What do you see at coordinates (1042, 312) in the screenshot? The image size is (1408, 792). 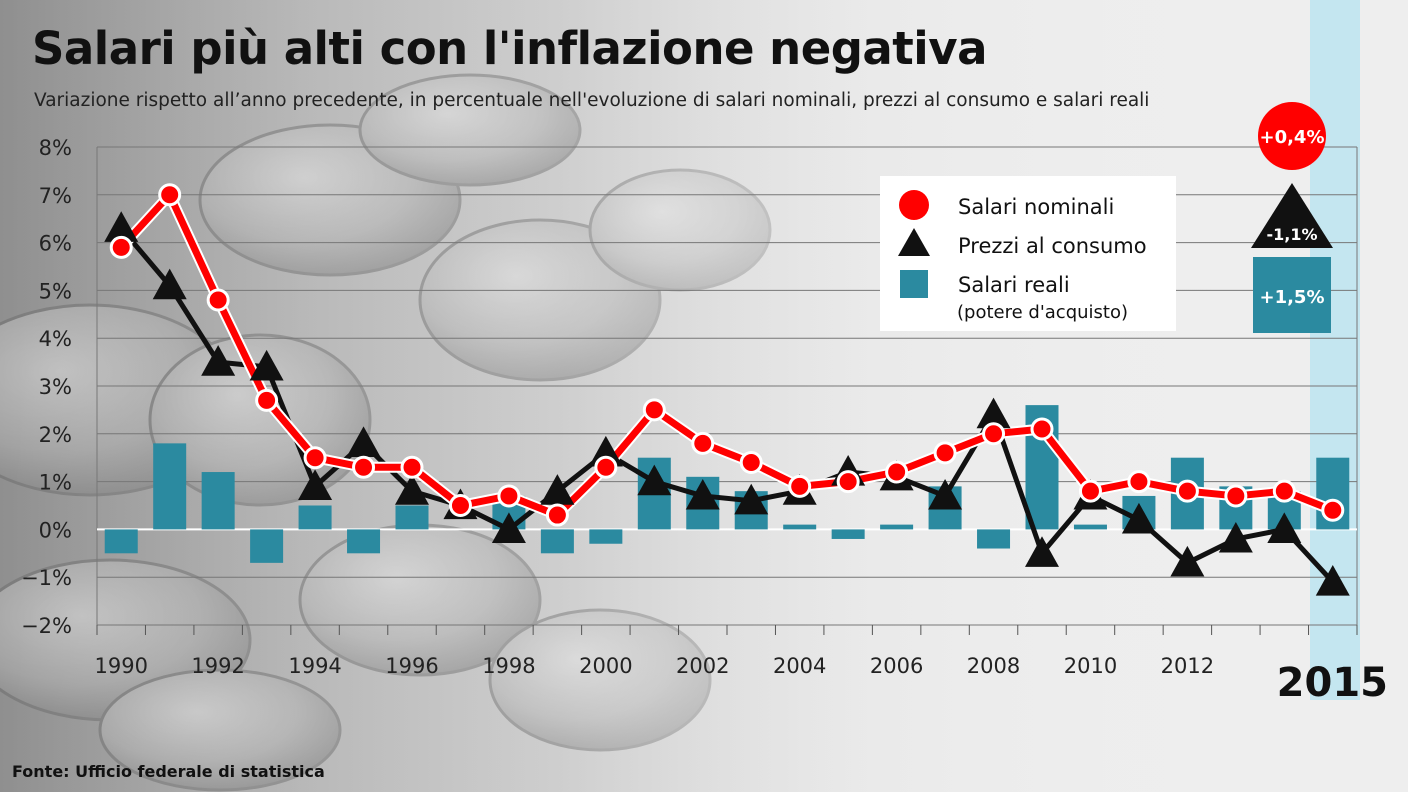 I see `legend-note-potere-acquisto: (potere d'acquisto)` at bounding box center [1042, 312].